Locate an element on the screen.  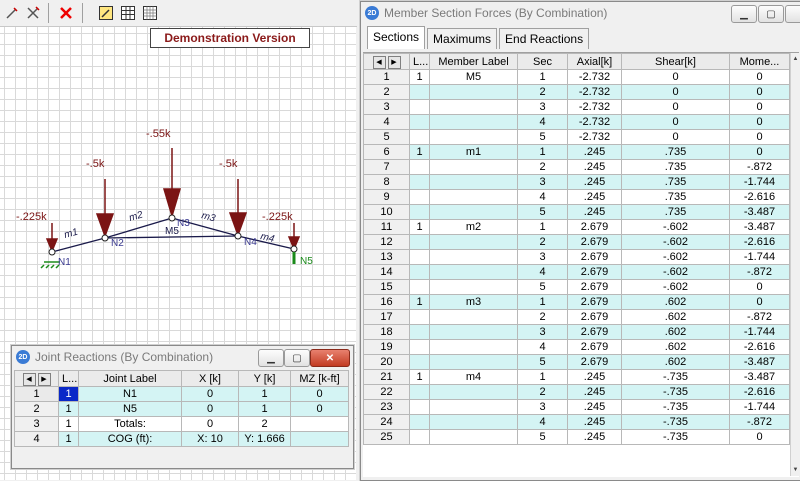
tab-end-reactions: End Reactions is located at coordinates (544, 38).